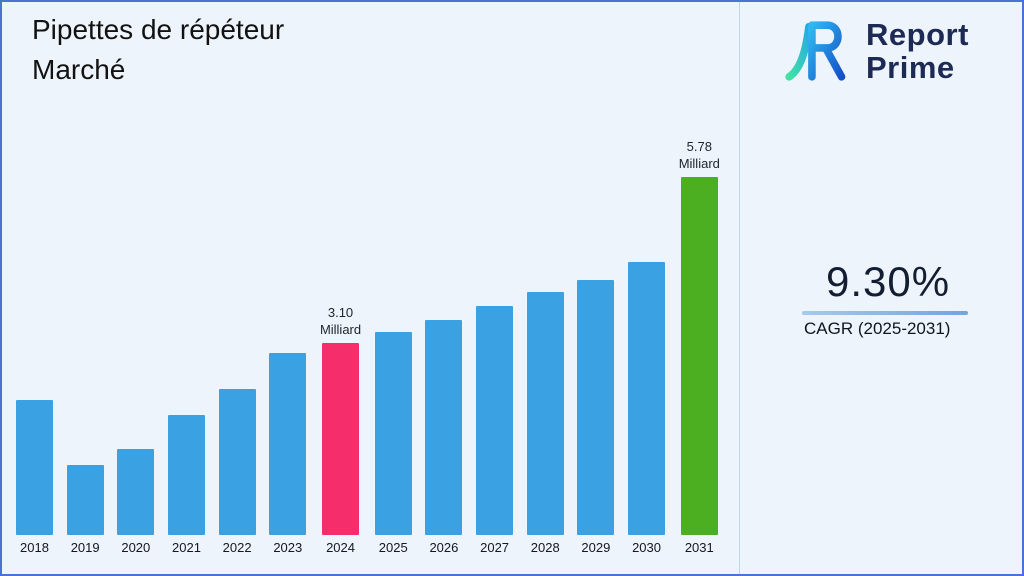 The image size is (1024, 576). I want to click on bar-2027, so click(495, 420).